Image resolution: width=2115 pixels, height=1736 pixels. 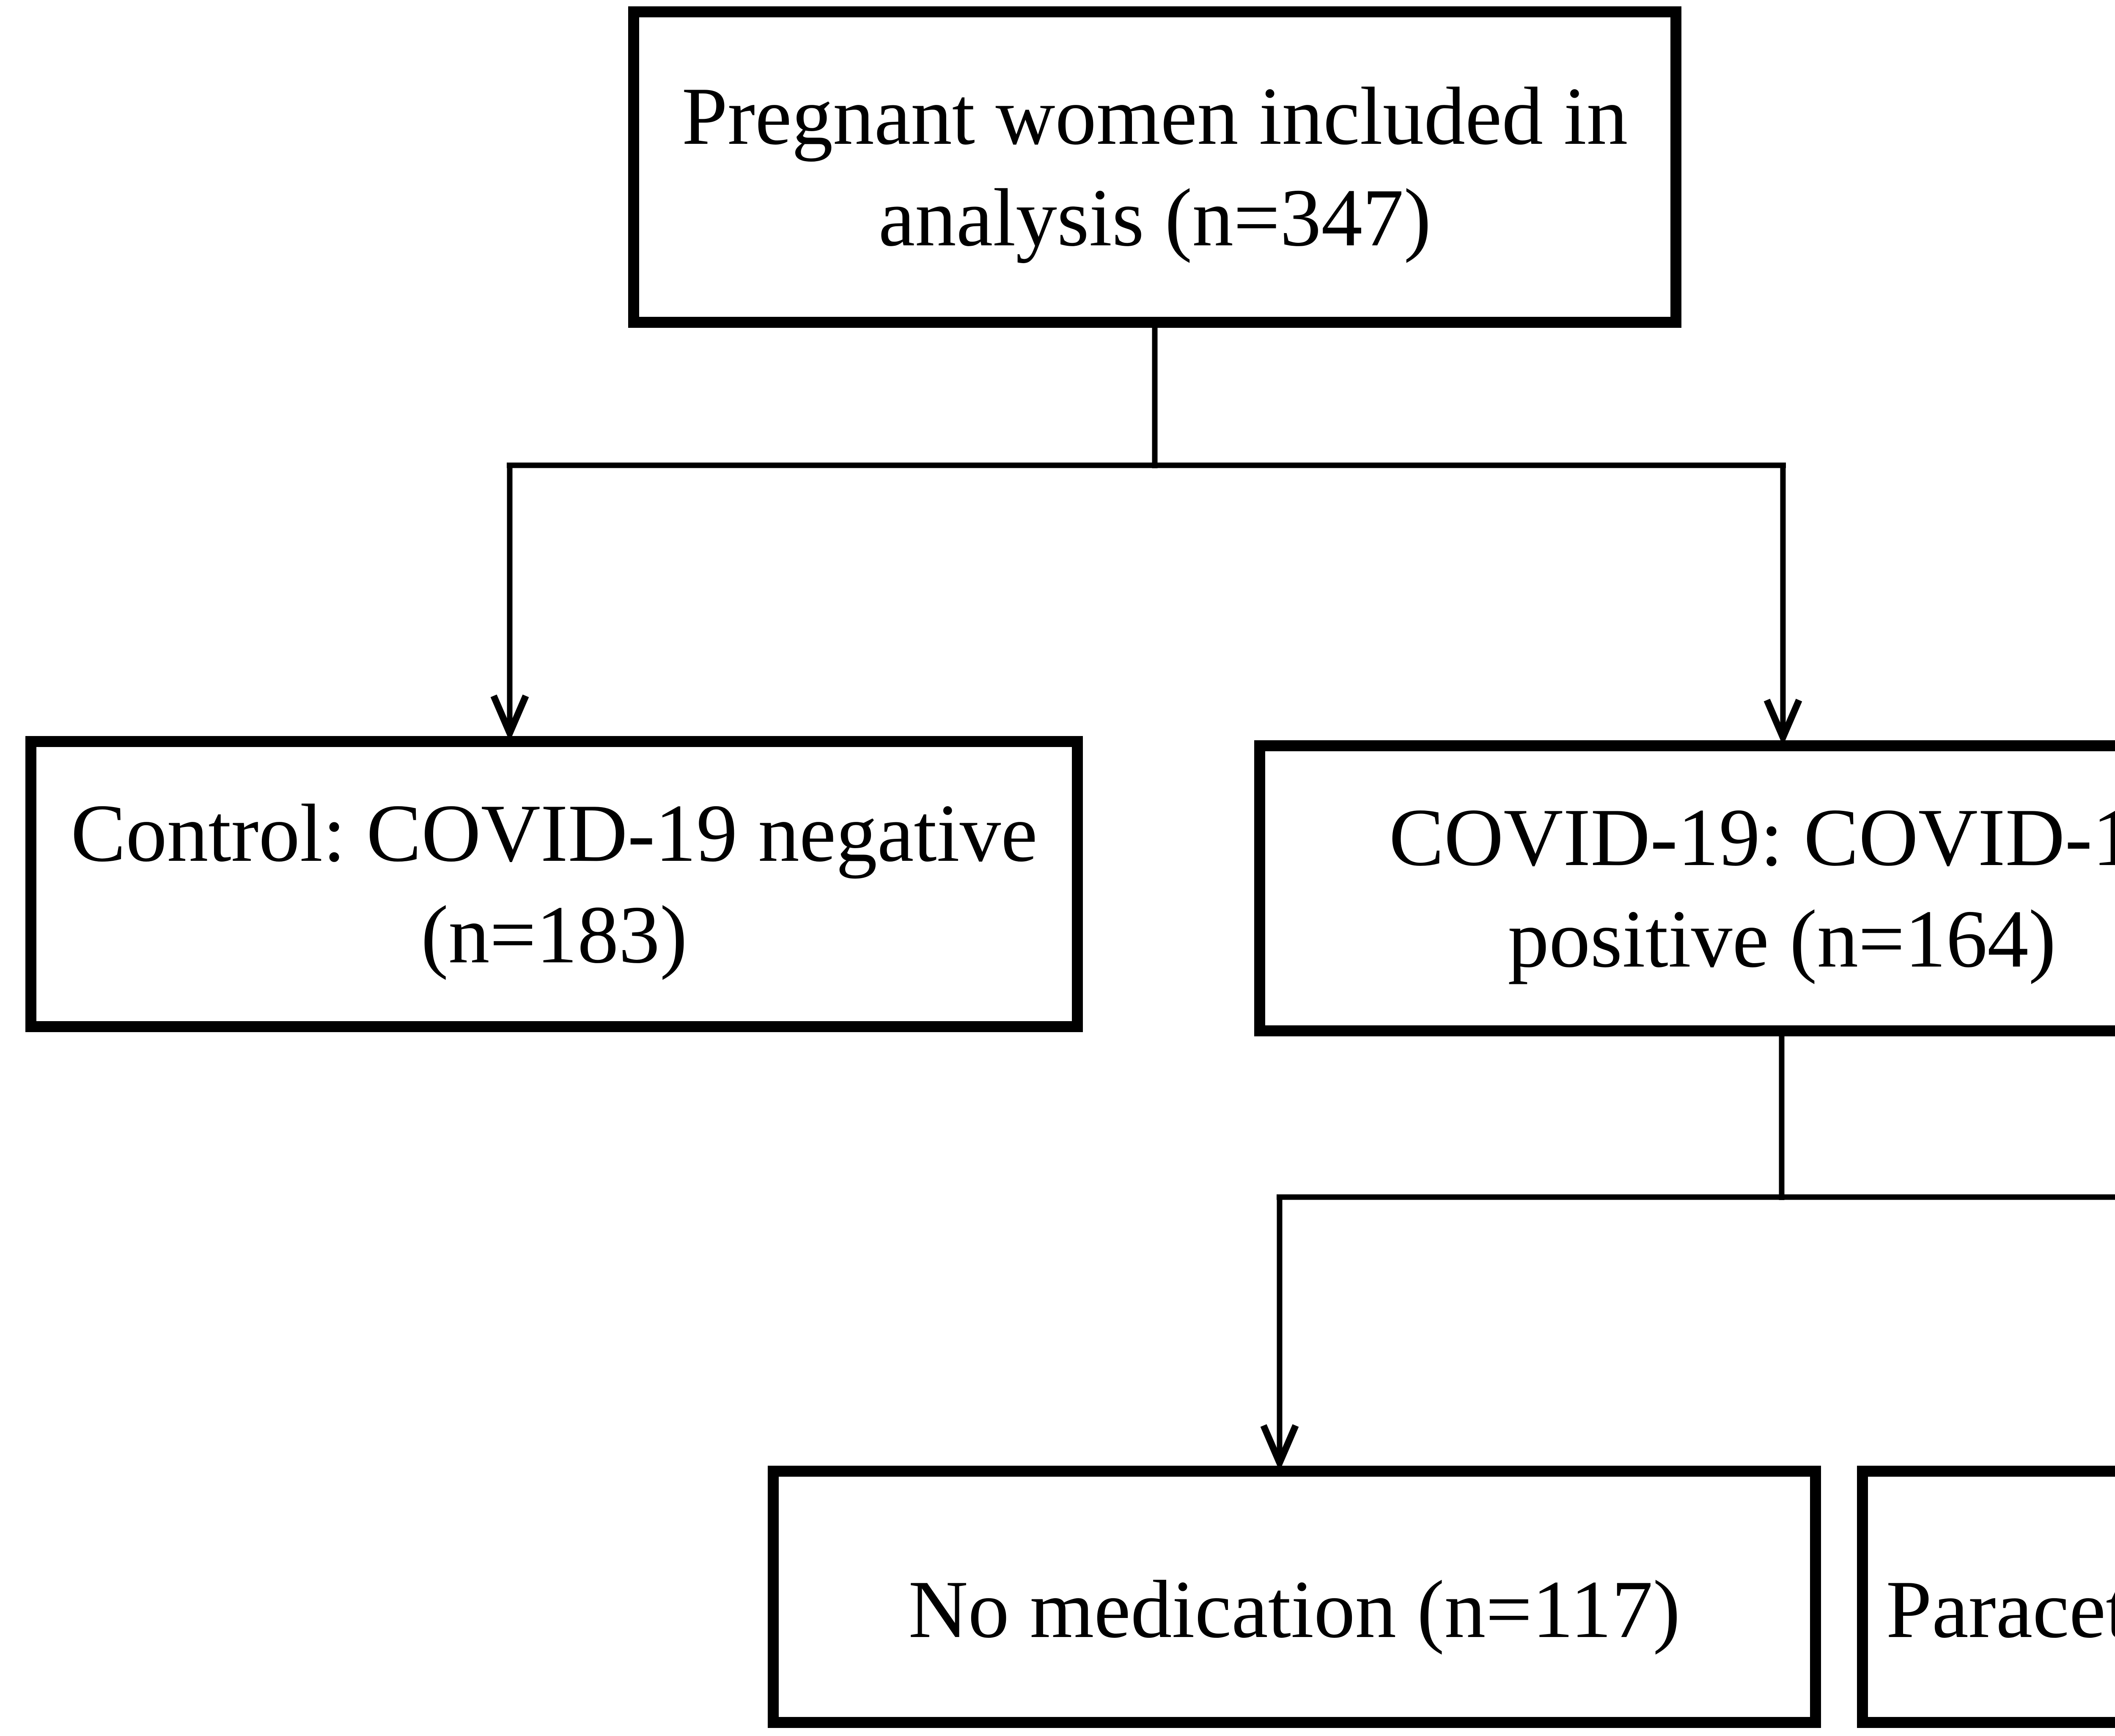 What do you see at coordinates (1154, 218) in the screenshot?
I see `node-label-line: analysis (n=347)` at bounding box center [1154, 218].